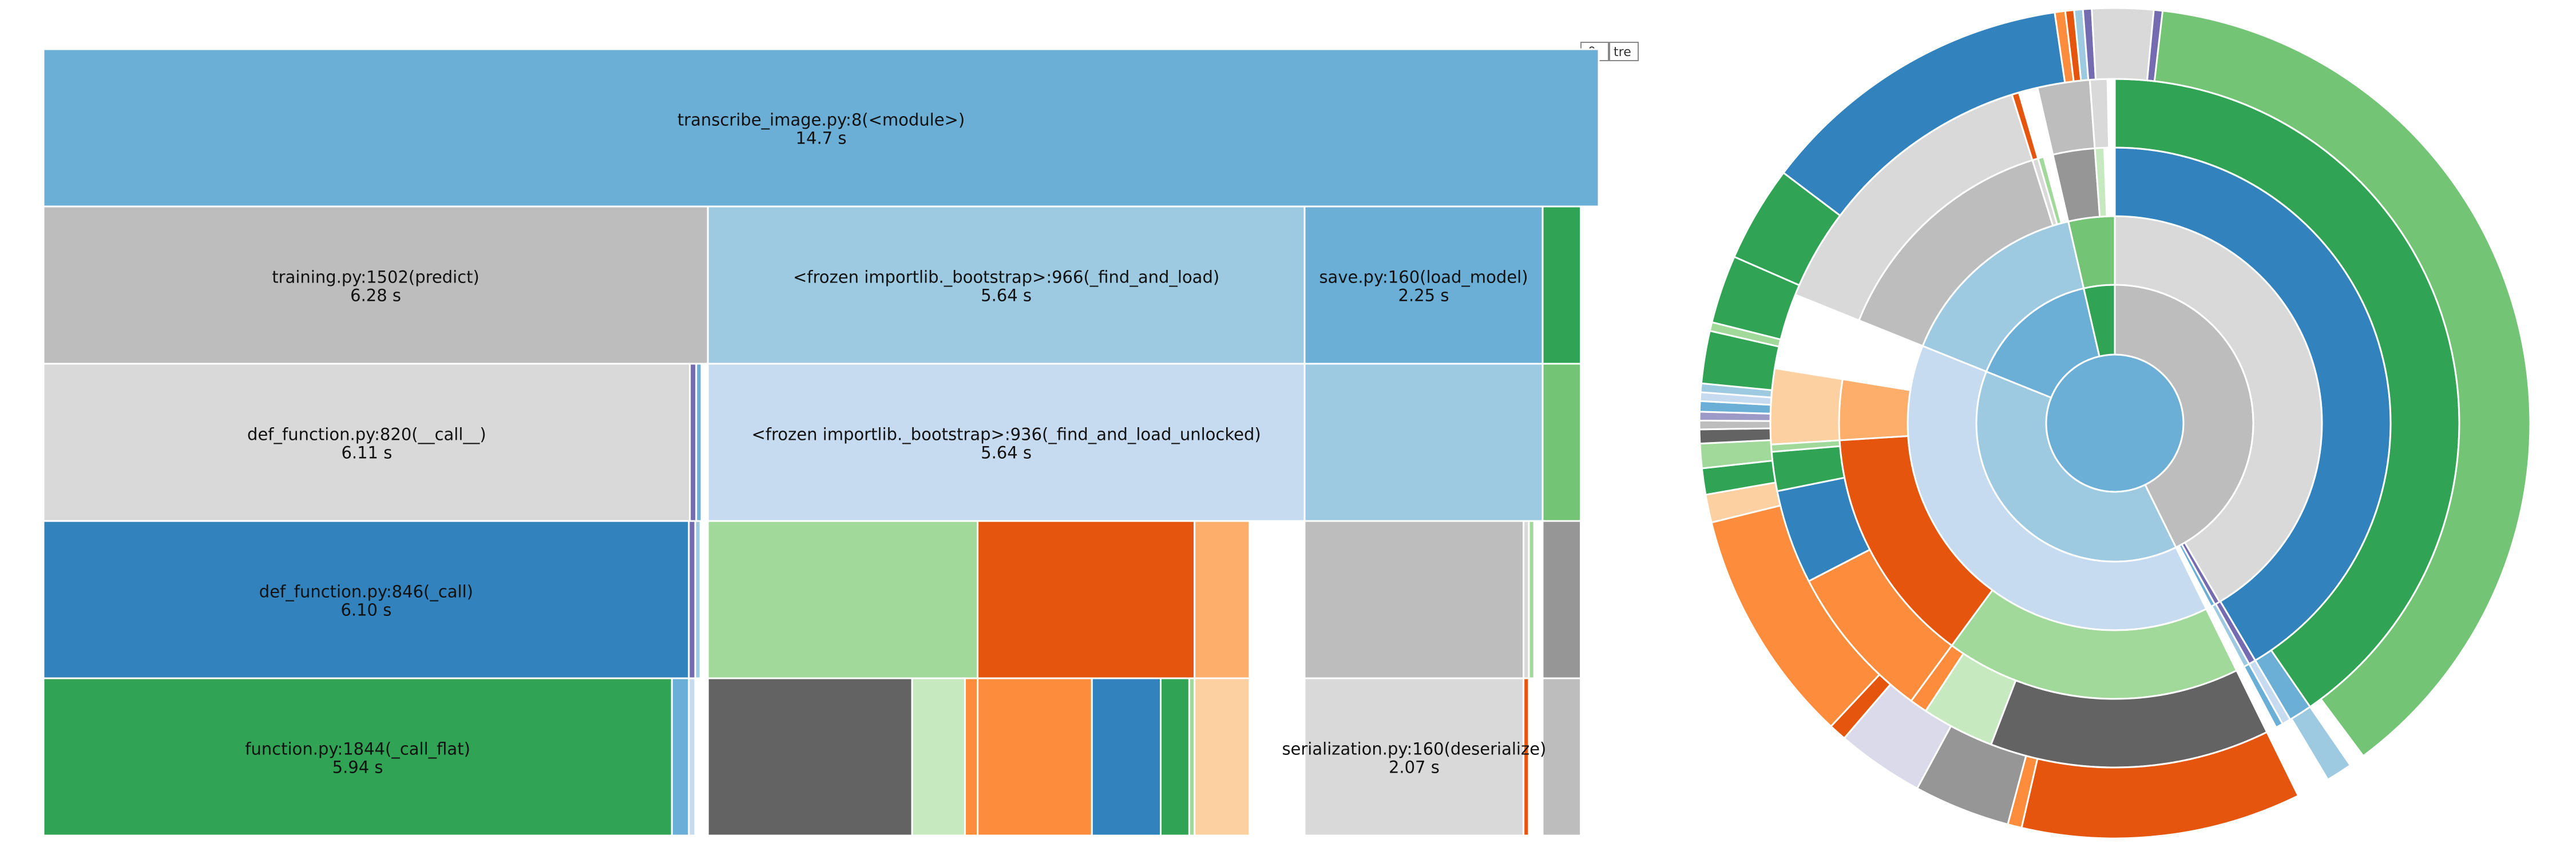 The height and width of the screenshot is (867, 2576). What do you see at coordinates (366, 592) in the screenshot?
I see `icicle-cell-name: def_function.py:846(_call)` at bounding box center [366, 592].